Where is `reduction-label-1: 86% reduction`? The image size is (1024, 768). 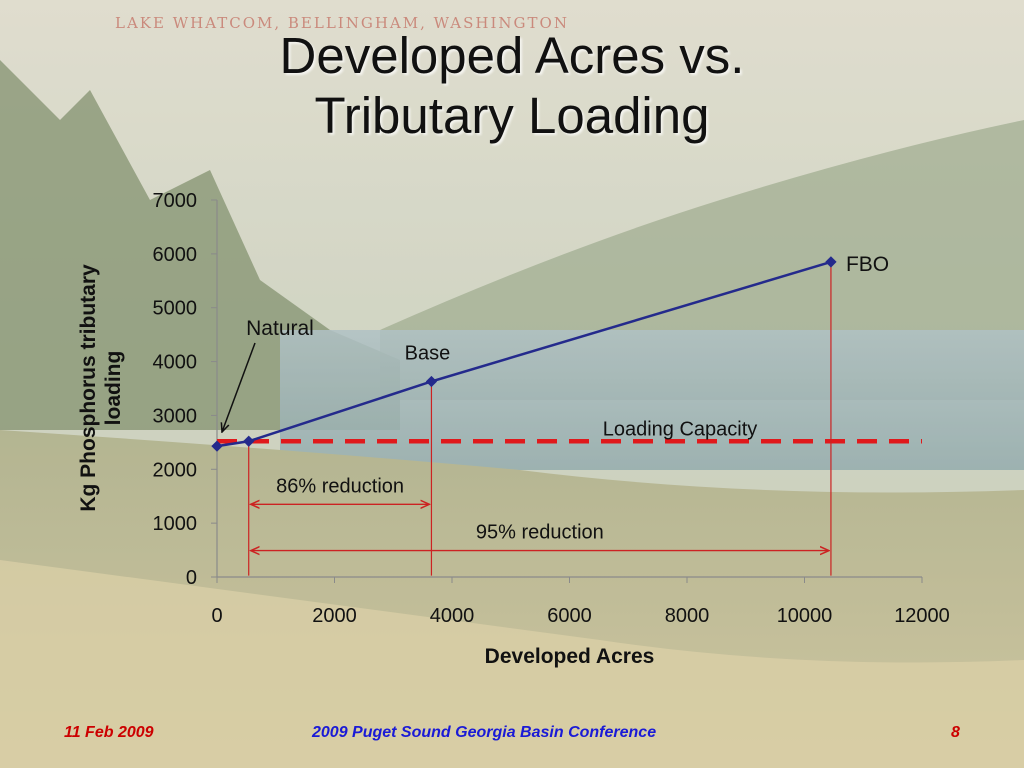 reduction-label-1: 86% reduction is located at coordinates (340, 486).